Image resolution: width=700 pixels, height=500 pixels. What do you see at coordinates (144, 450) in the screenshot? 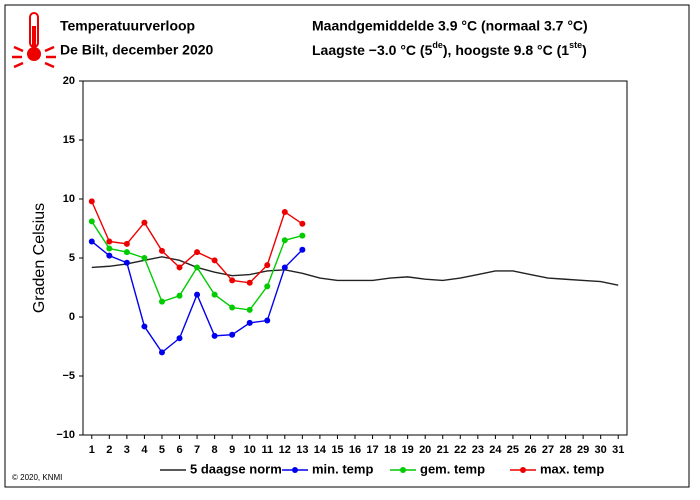
I see `x-tick-label: 4` at bounding box center [144, 450].